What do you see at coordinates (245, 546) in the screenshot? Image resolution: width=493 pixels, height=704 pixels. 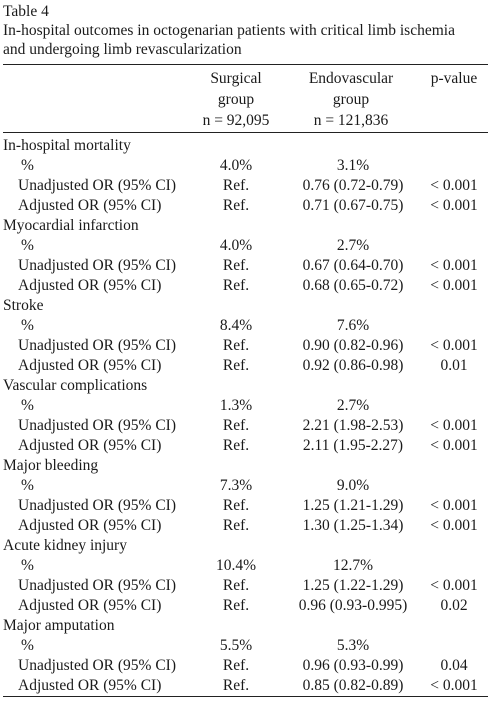 I see `group-heading: Acute kidney injury` at bounding box center [245, 546].